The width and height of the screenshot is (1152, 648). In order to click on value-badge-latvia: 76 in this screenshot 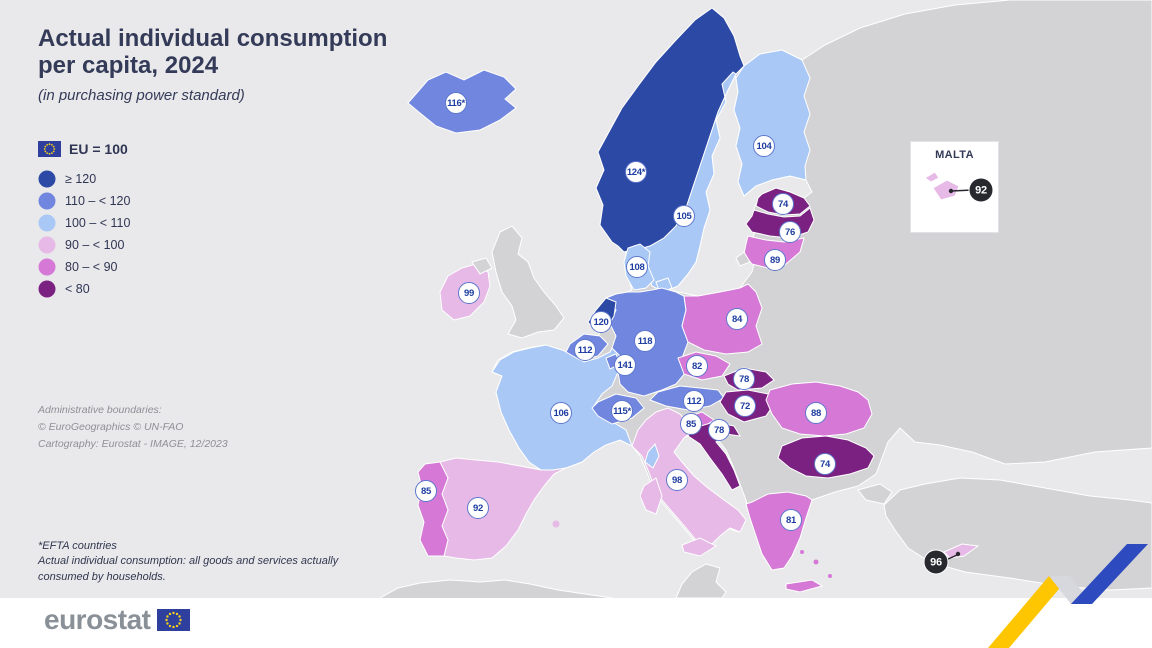, I will do `click(790, 232)`.